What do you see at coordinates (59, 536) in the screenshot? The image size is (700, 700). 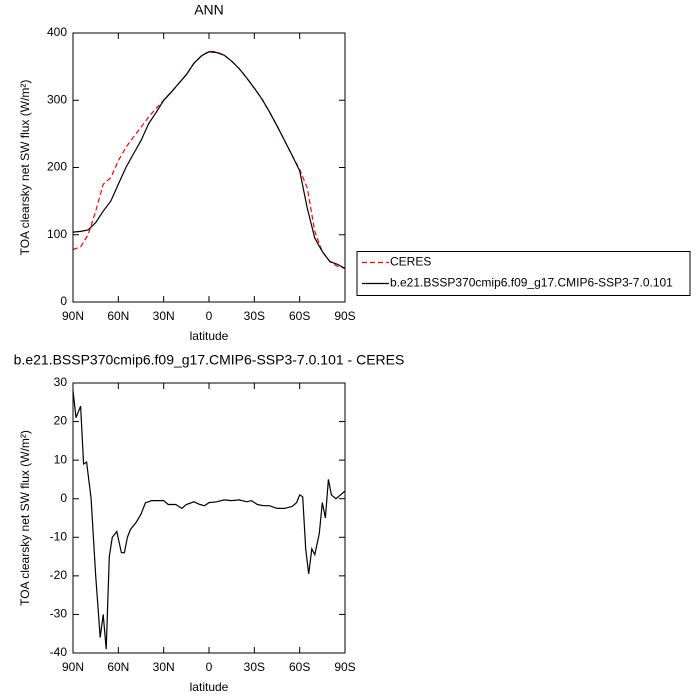 I see `y-tick-label: -10` at bounding box center [59, 536].